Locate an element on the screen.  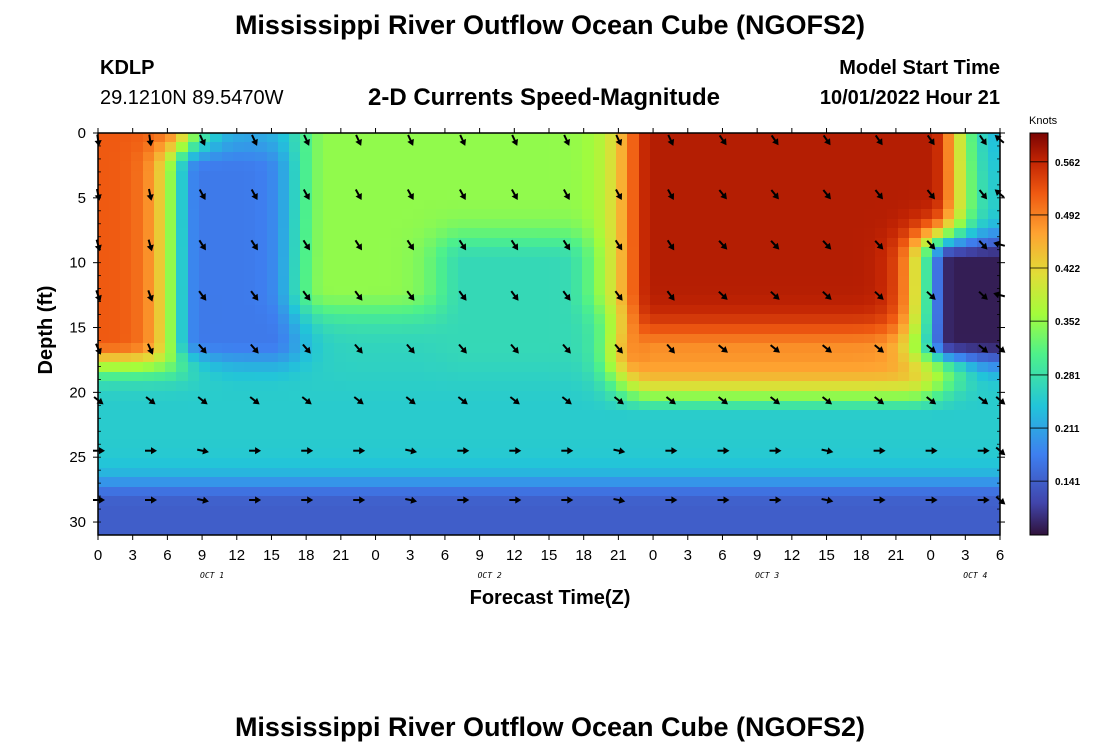
model-start-value: 10/01/2022 Hour 21 is located at coordinates (909, 98).